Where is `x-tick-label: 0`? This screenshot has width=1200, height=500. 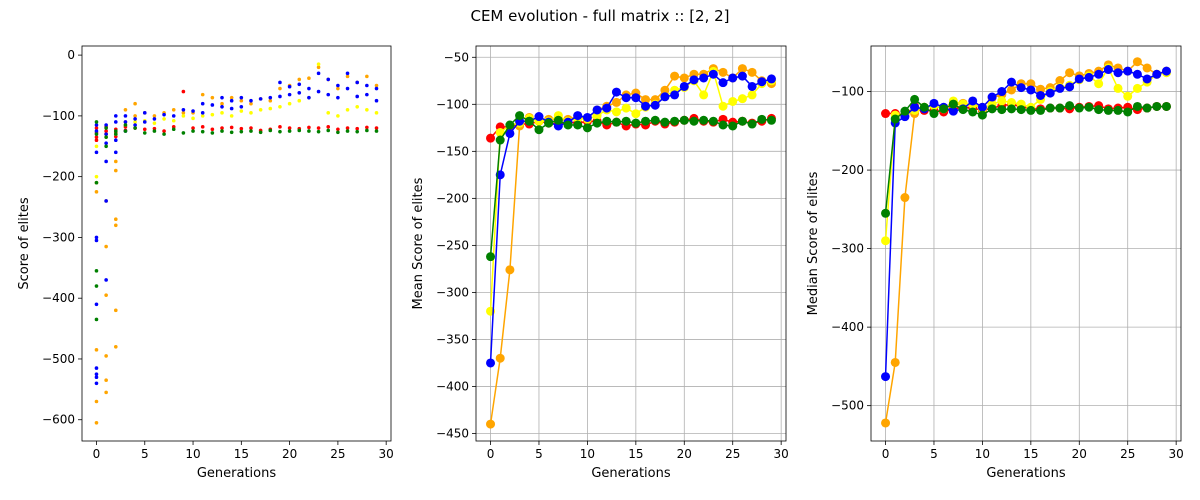
x-tick-label: 0 is located at coordinates (491, 454).